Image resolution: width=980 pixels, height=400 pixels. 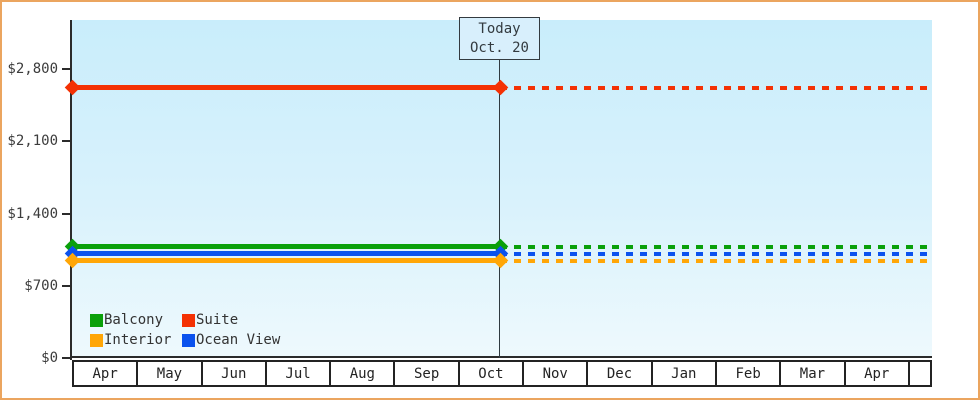 What do you see at coordinates (286, 87) in the screenshot?
I see `series-line-solid-suite` at bounding box center [286, 87].